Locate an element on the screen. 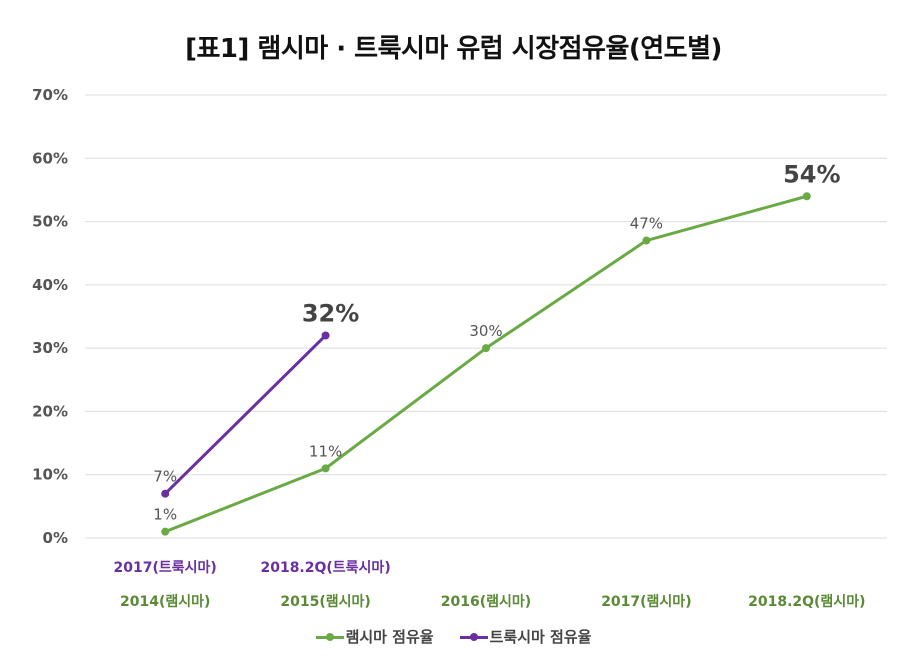 The height and width of the screenshot is (665, 907). y-axis-ticks: 0% 10% 20% 30% 40% 50% 60% 70% is located at coordinates (50, 316).